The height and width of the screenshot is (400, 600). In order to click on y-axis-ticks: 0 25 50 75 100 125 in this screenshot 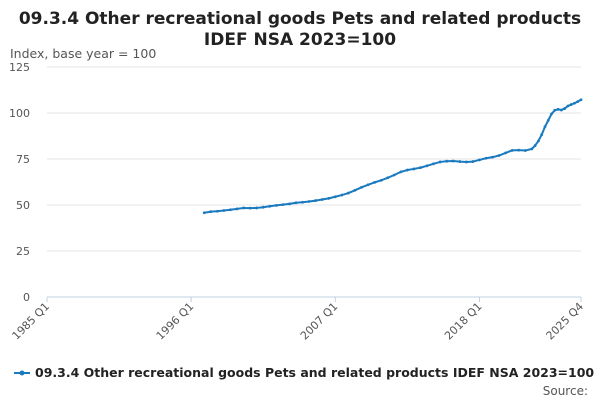, I will do `click(19, 182)`.